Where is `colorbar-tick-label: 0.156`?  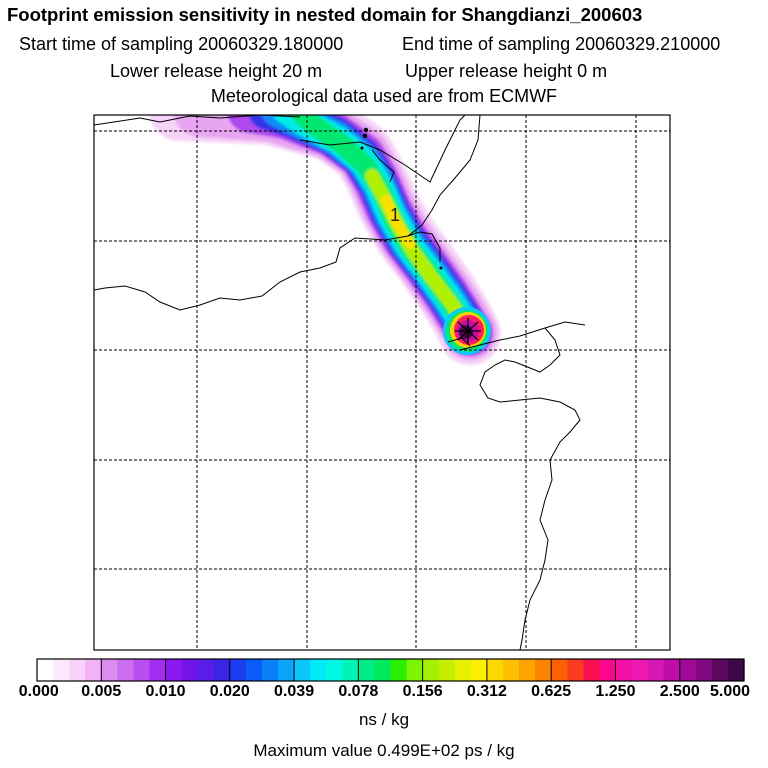
colorbar-tick-label: 0.156 is located at coordinates (422, 691).